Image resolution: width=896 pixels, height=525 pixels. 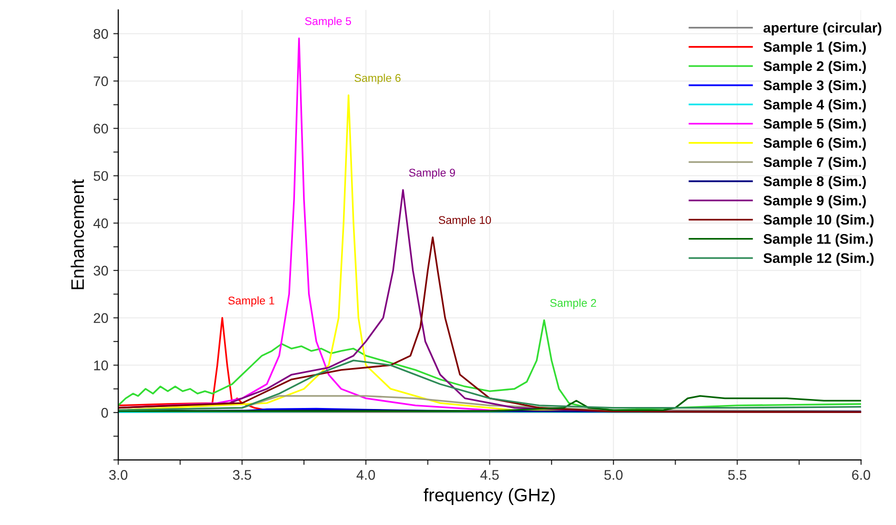 What do you see at coordinates (101, 81) in the screenshot?
I see `y-tick-label: 70` at bounding box center [101, 81].